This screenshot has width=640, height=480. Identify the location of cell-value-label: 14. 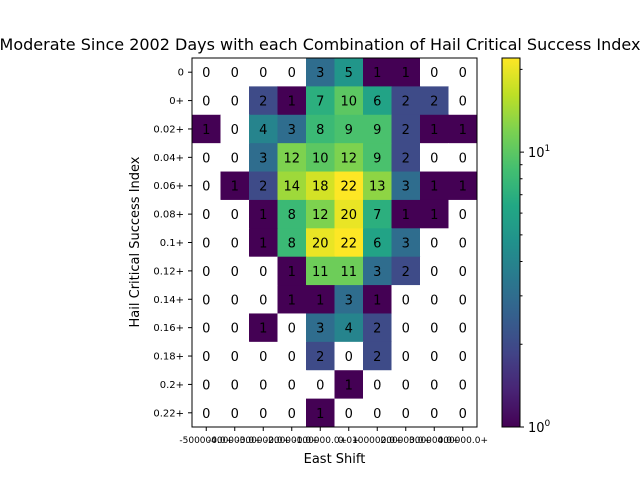
(291, 187).